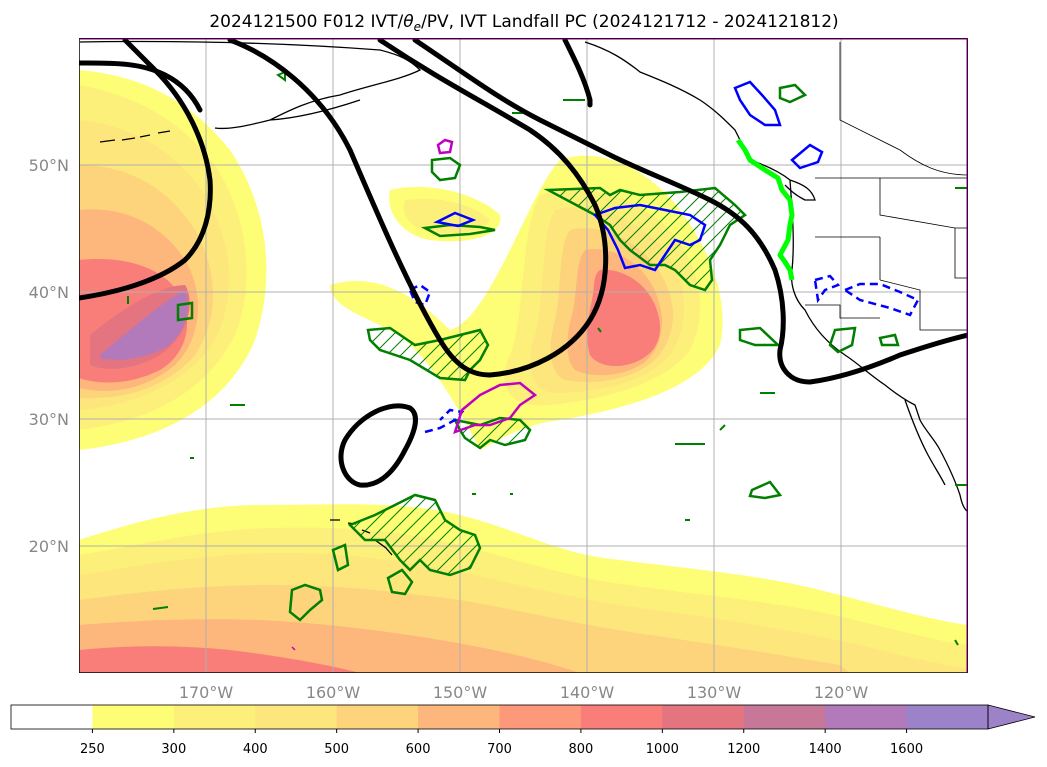  I want to click on aleutian-islands, so click(135, 136).